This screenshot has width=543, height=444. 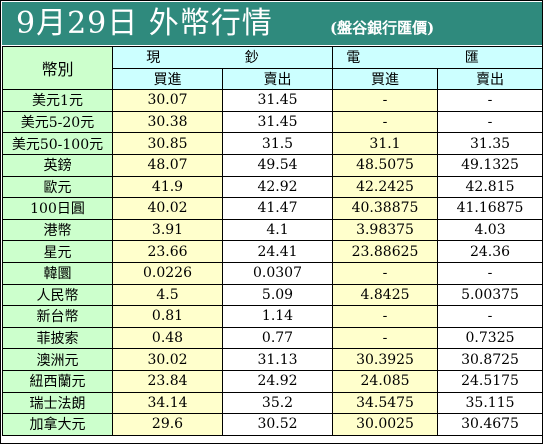 What do you see at coordinates (490, 403) in the screenshot?
I see `transfer-sell-value: 35.115` at bounding box center [490, 403].